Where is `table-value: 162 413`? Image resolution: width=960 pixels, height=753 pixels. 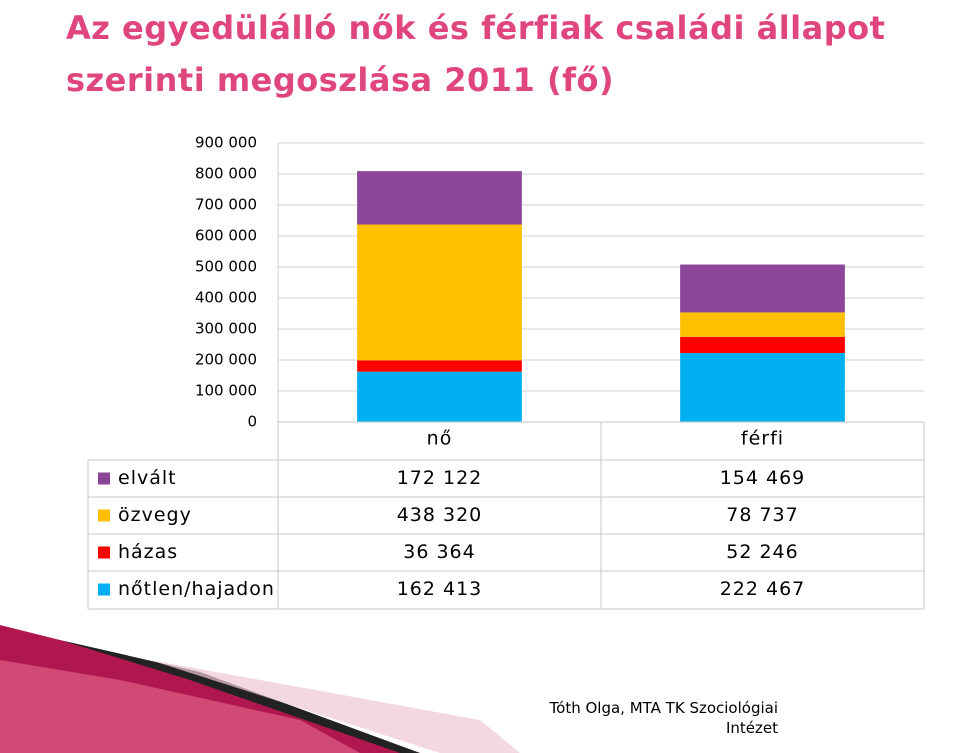
table-value: 162 413 is located at coordinates (440, 589).